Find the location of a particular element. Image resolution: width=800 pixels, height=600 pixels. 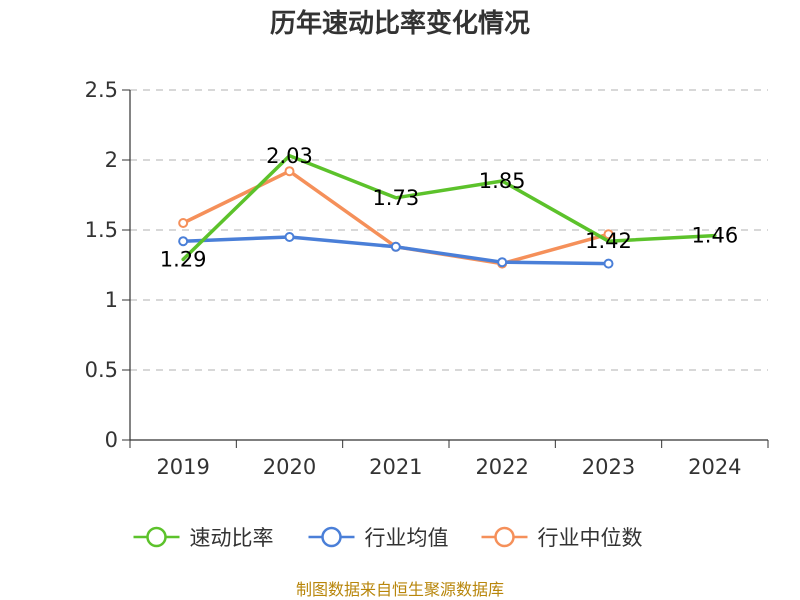

legend: 速动比率 行业均值 行业中位数 is located at coordinates (388, 538).